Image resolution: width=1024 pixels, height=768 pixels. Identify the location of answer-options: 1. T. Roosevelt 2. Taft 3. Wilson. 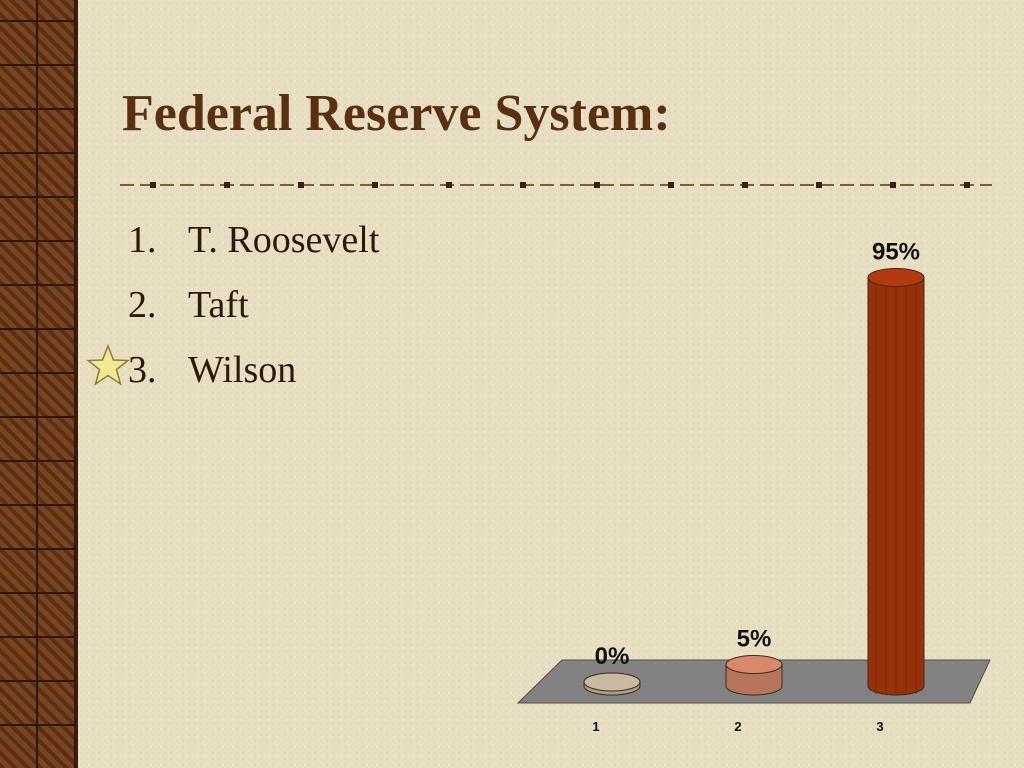
(253, 315).